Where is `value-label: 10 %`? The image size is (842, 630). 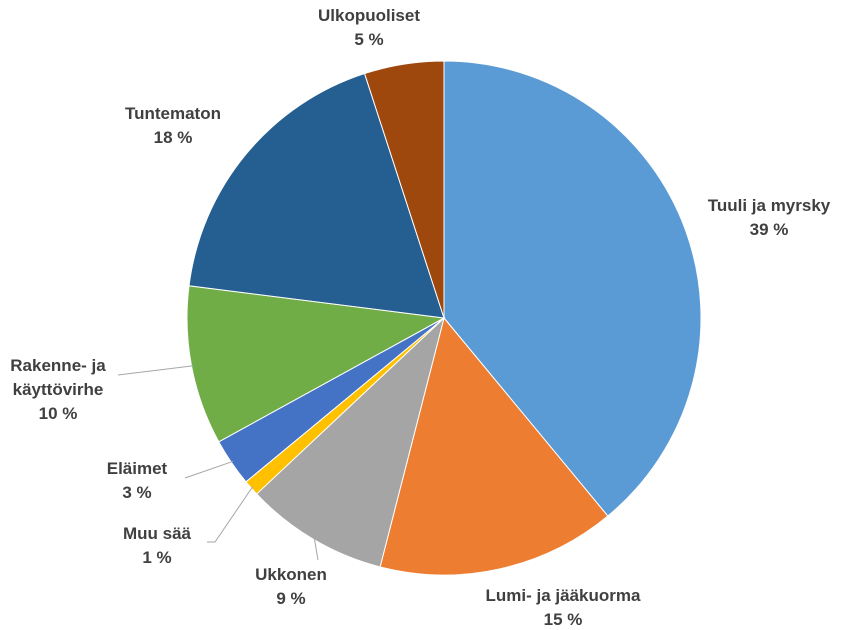 value-label: 10 % is located at coordinates (58, 413).